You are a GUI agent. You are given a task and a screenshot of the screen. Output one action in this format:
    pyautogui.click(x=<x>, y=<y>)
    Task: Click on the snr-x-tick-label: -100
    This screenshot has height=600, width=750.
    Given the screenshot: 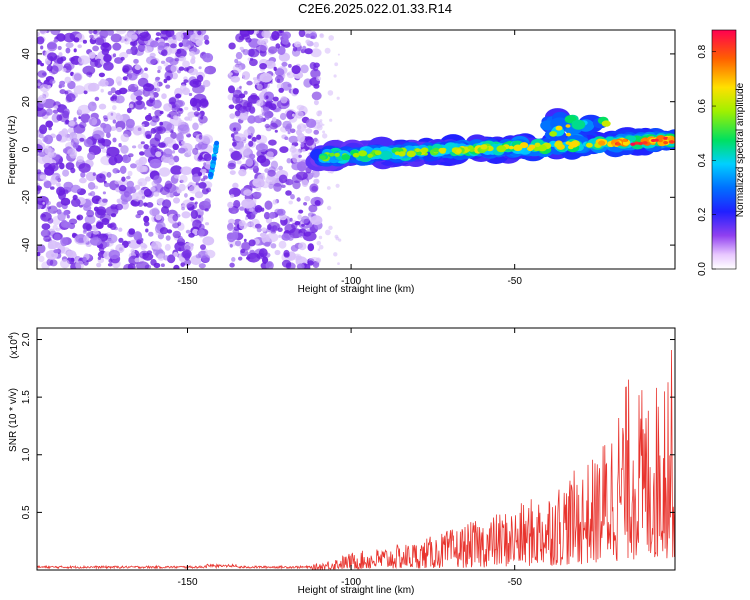 What is the action you would take?
    pyautogui.click(x=351, y=582)
    